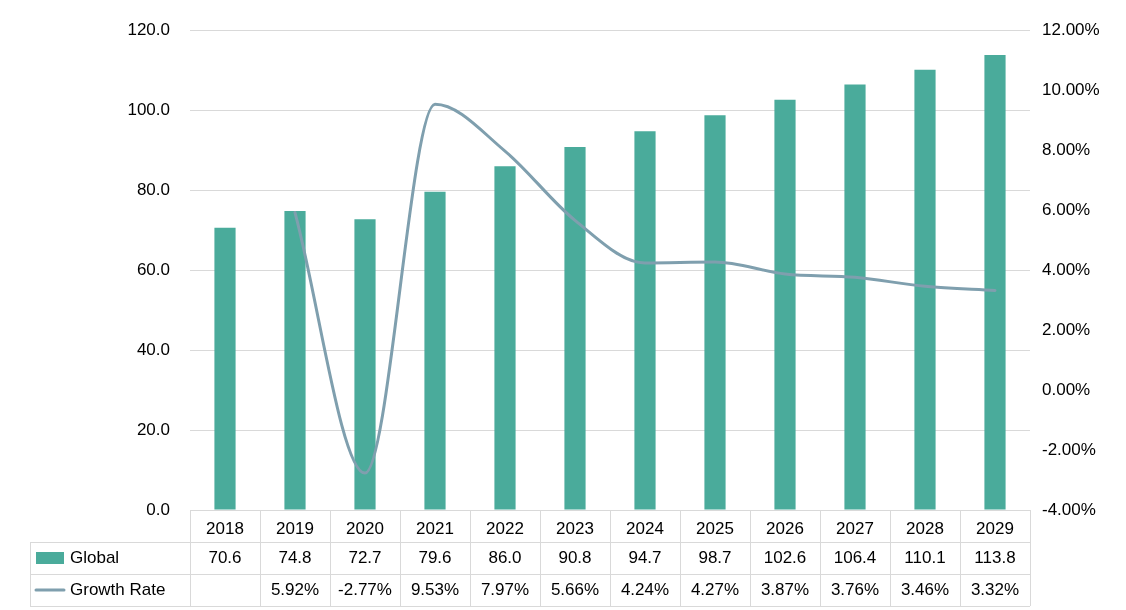 This screenshot has width=1126, height=610. What do you see at coordinates (295, 589) in the screenshot?
I see `data-label: 5.92%` at bounding box center [295, 589].